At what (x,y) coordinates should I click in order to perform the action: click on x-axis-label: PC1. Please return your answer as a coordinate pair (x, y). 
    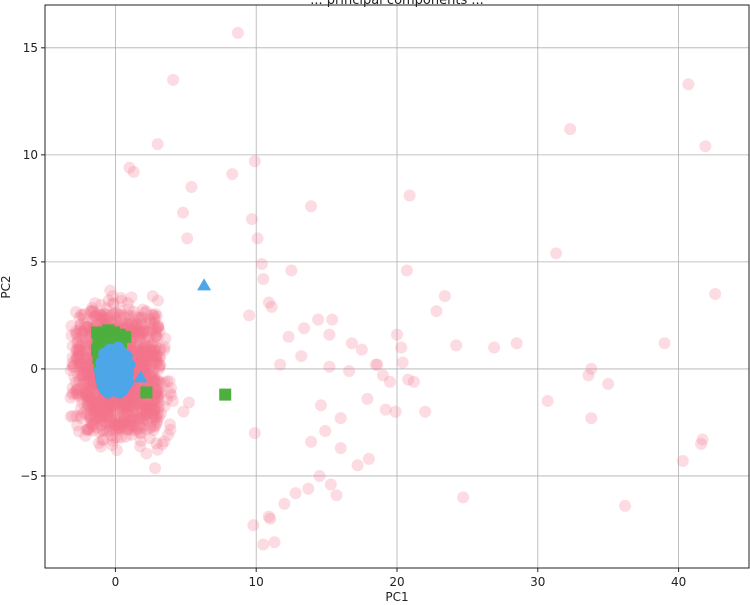
    Looking at the image, I should click on (396, 597).